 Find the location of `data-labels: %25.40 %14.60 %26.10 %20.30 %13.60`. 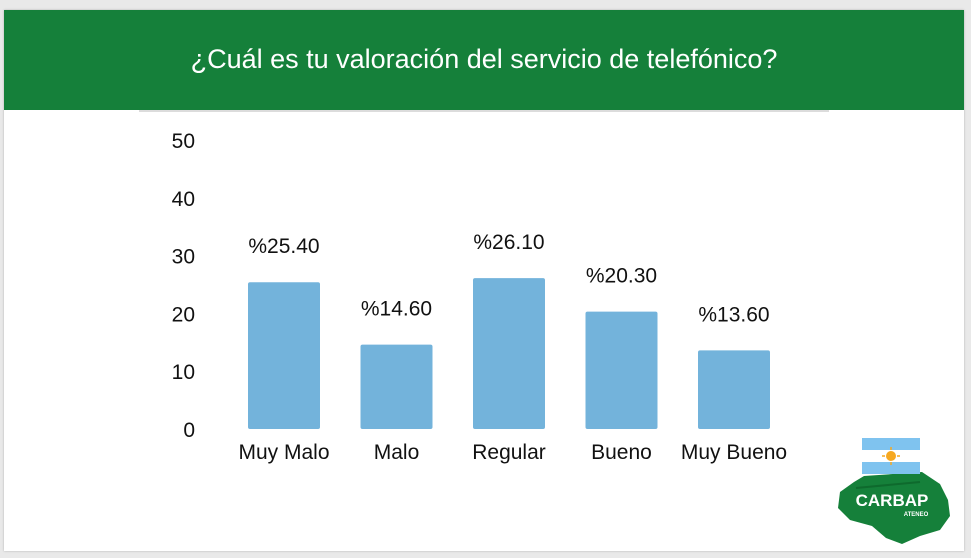

data-labels: %25.40 %14.60 %26.10 %20.30 %13.60 is located at coordinates (508, 278).